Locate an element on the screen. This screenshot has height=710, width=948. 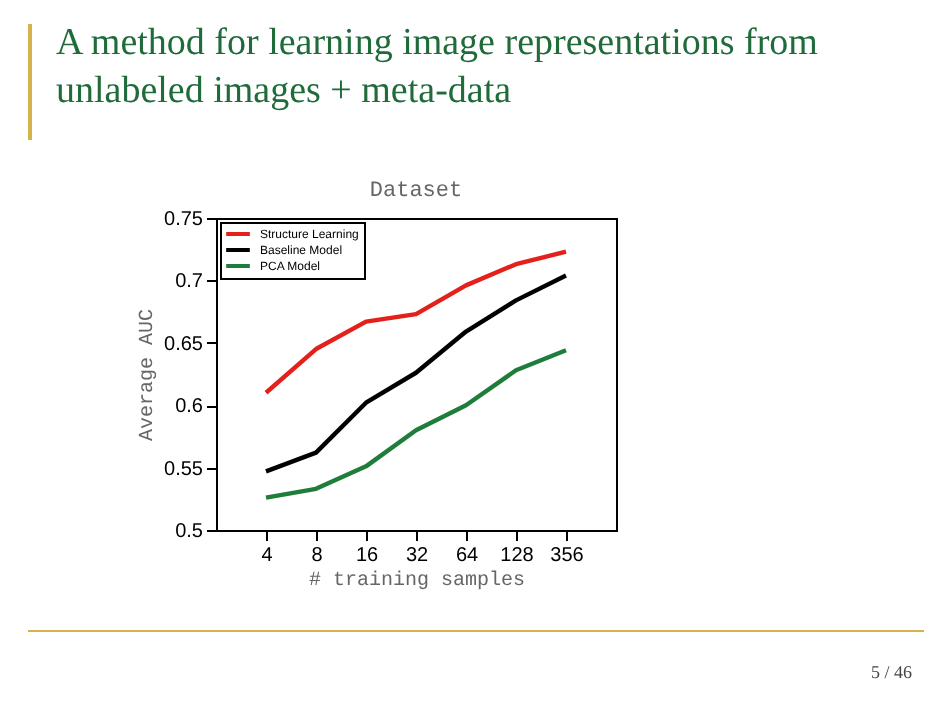
y-tick-label: 0.75 is located at coordinates (184, 220).